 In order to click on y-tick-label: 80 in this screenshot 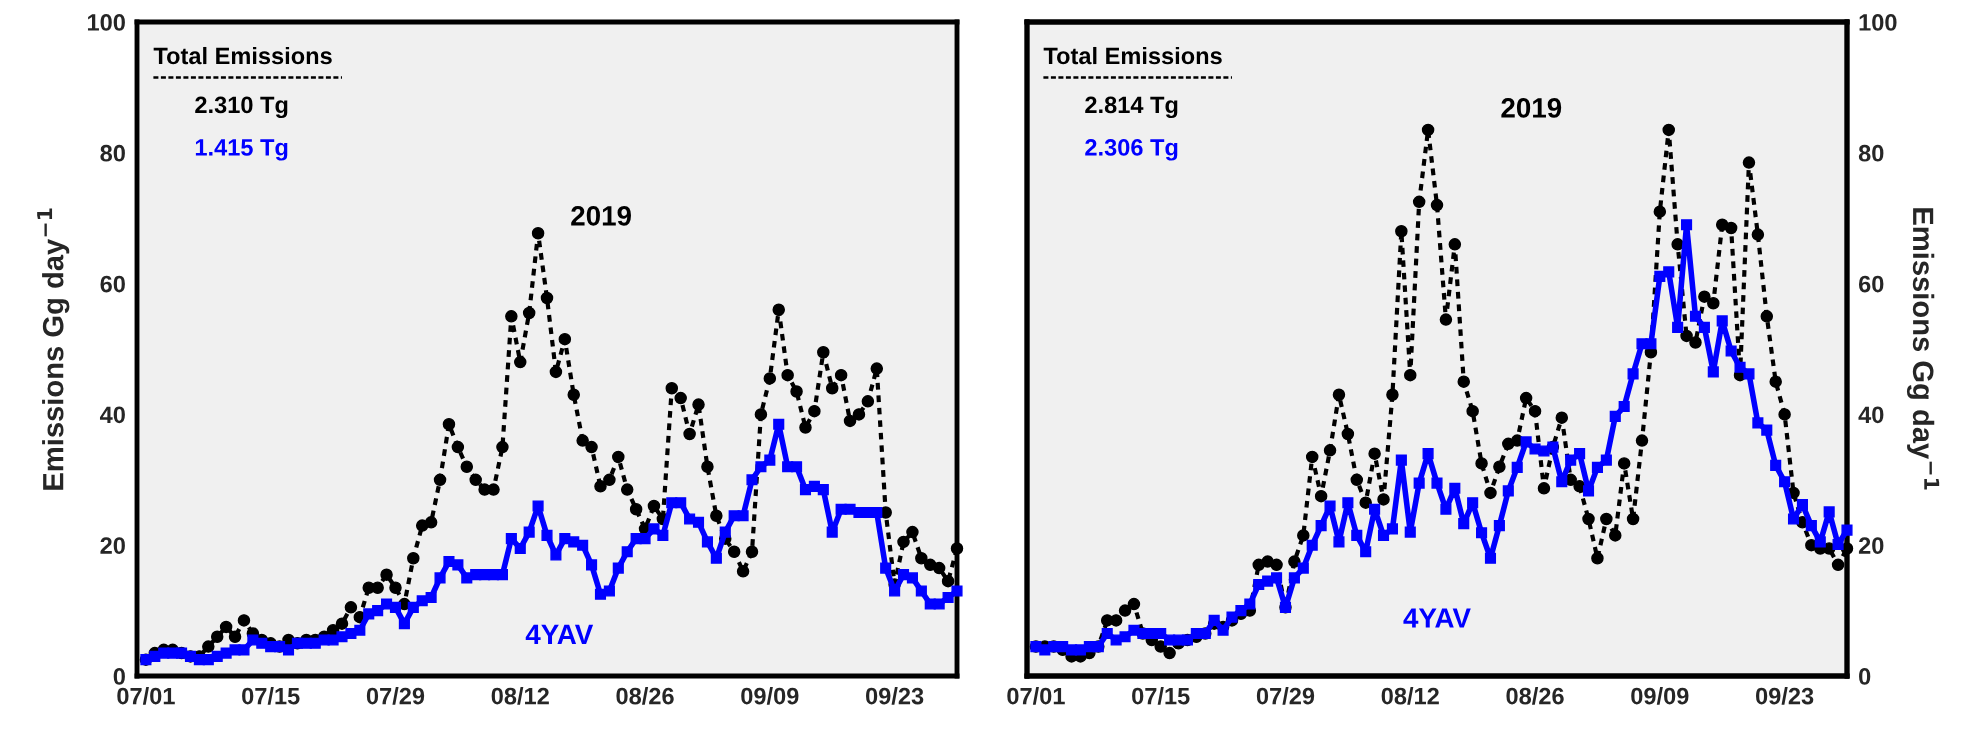, I will do `click(112, 153)`.